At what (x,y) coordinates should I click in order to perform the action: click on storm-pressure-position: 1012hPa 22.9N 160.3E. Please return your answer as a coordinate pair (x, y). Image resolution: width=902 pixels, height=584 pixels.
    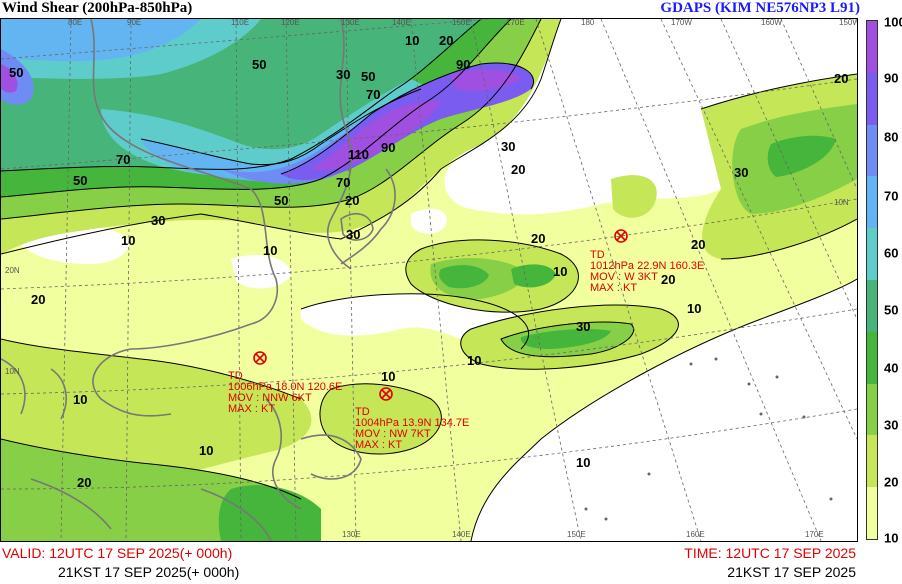
    Looking at the image, I should click on (647, 266).